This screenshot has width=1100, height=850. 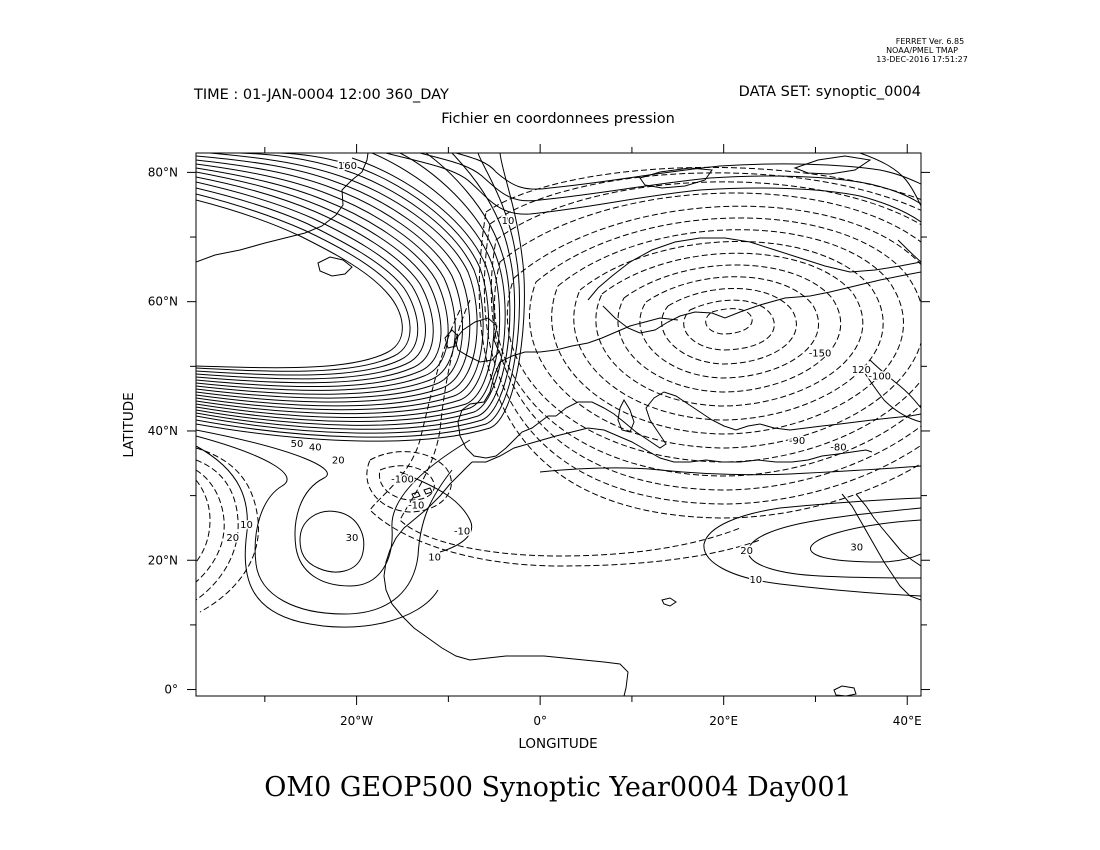 I want to click on x-tick-label: 40°E, so click(x=907, y=721).